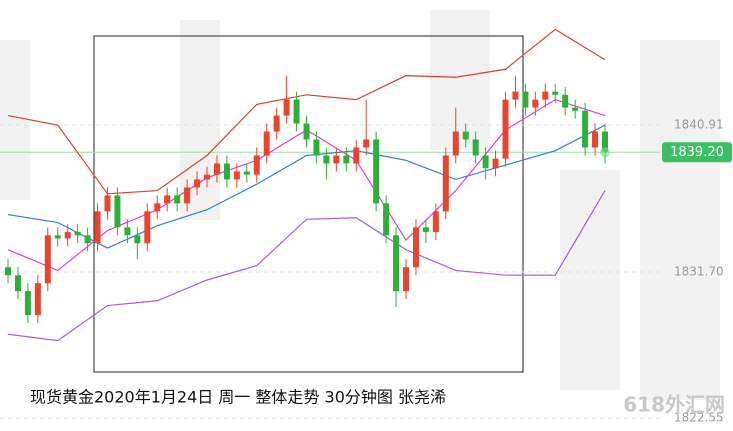  I want to click on y-tick-label: 1822.55, so click(699, 418).